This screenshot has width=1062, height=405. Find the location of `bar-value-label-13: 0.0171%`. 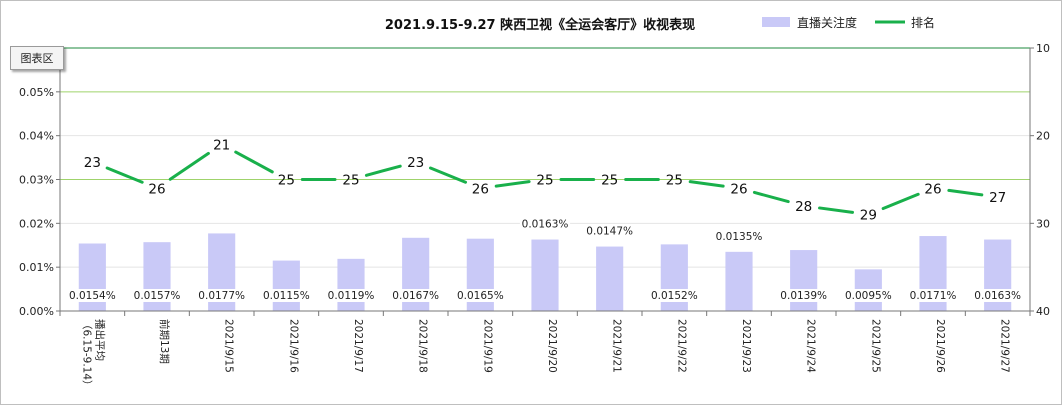

bar-value-label-13: 0.0171% is located at coordinates (933, 296).